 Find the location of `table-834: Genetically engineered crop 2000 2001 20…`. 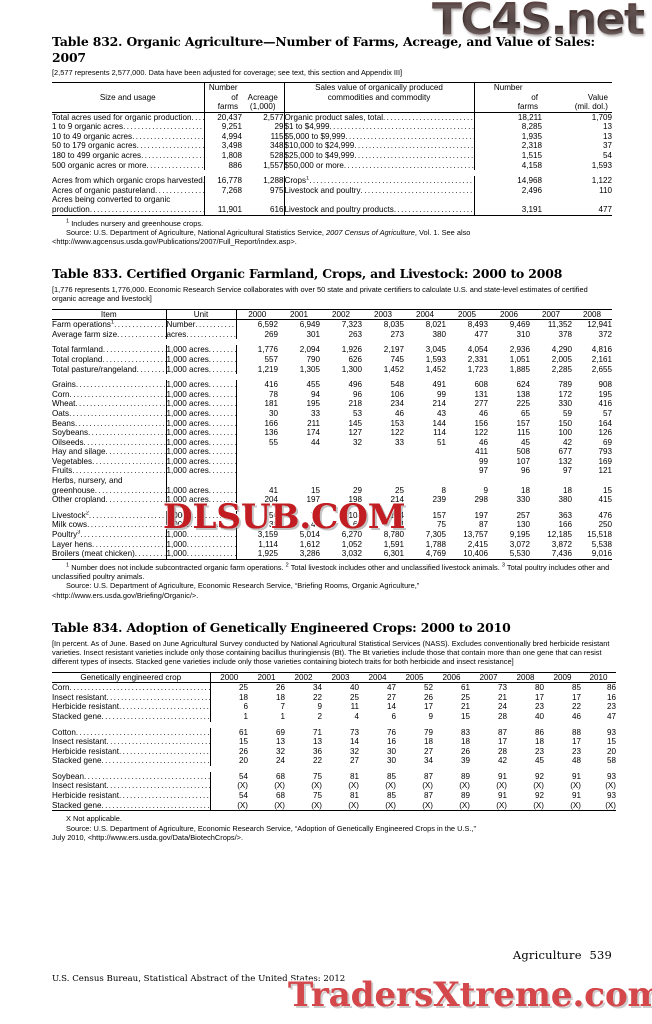

table-834: Genetically engineered crop 2000 2001 20… is located at coordinates (334, 742).